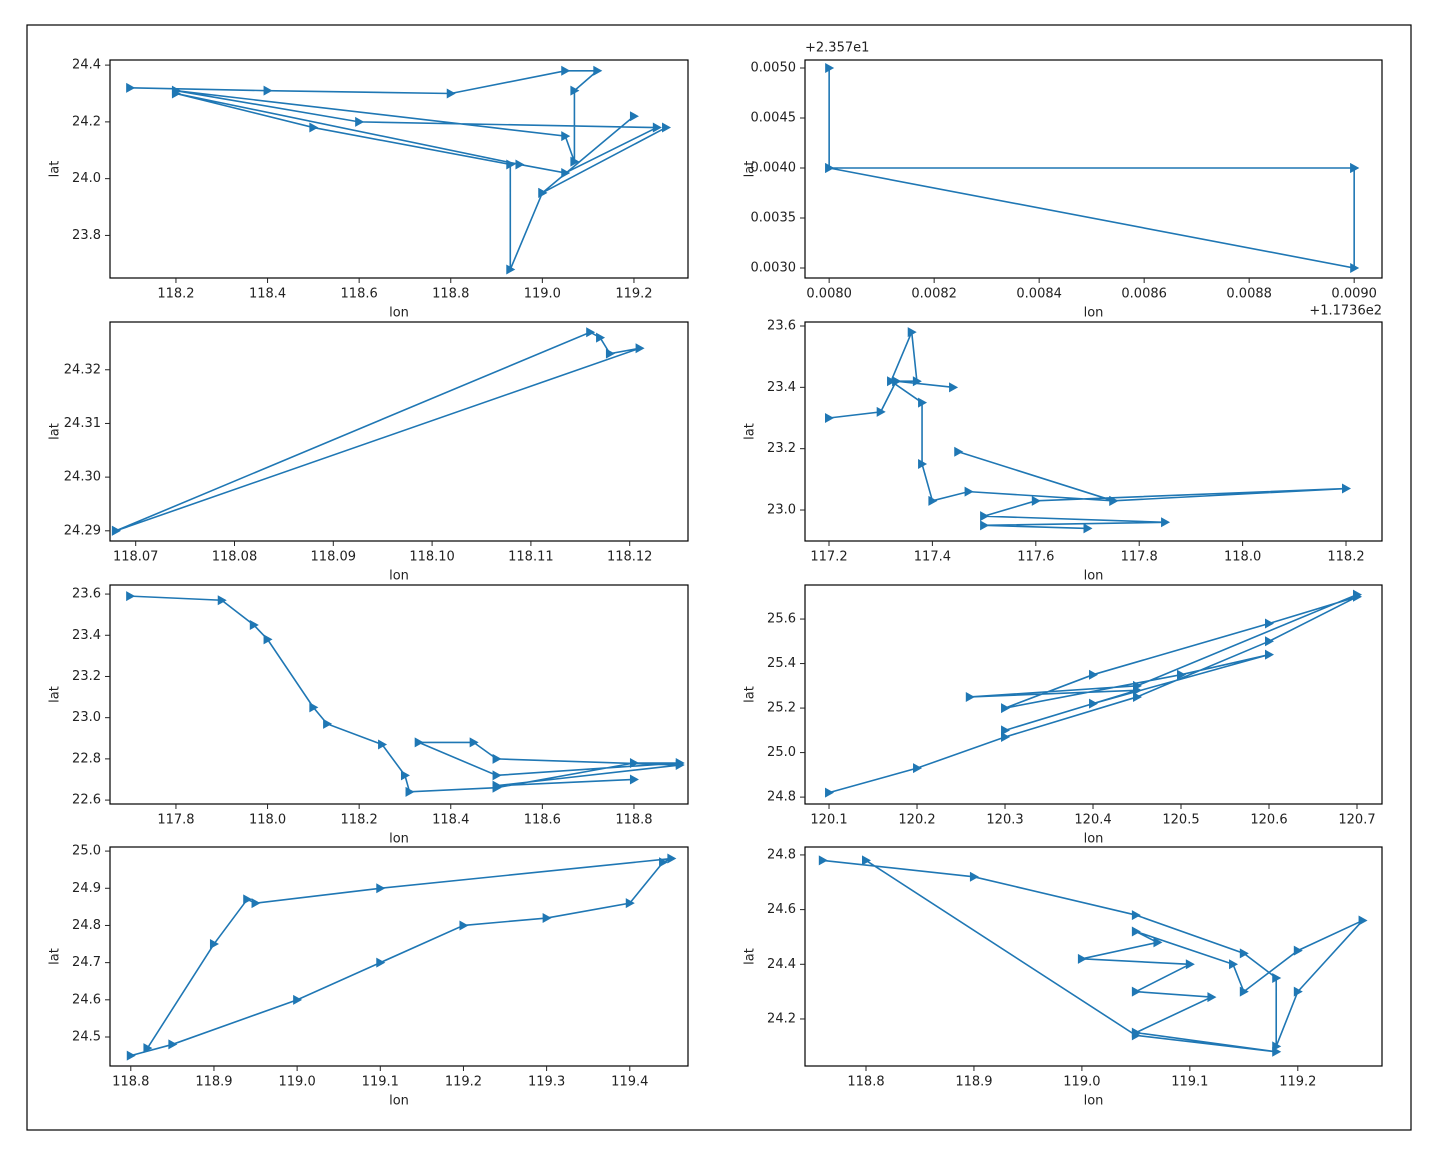 This screenshot has width=1440, height=1150. What do you see at coordinates (781, 387) in the screenshot?
I see `y-tick-label: 23.4` at bounding box center [781, 387].